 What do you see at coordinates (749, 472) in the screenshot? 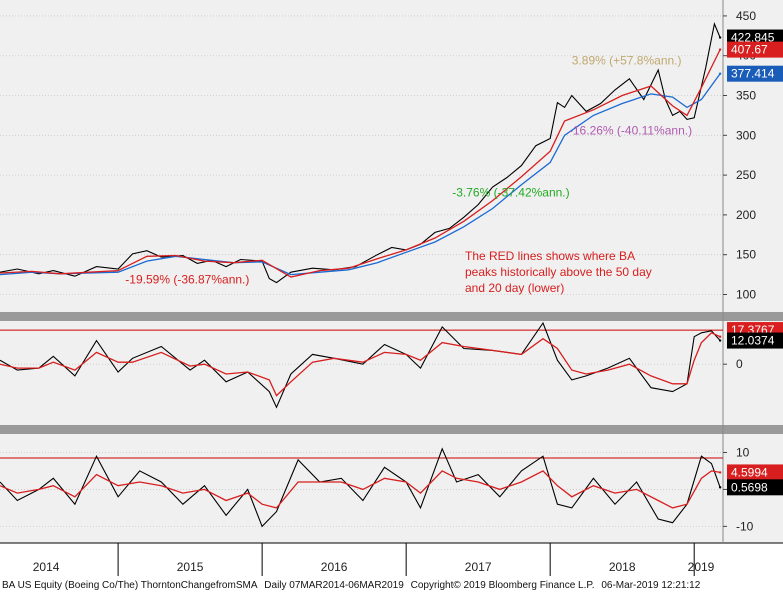
I see `value-label: 4.5994` at bounding box center [749, 472].